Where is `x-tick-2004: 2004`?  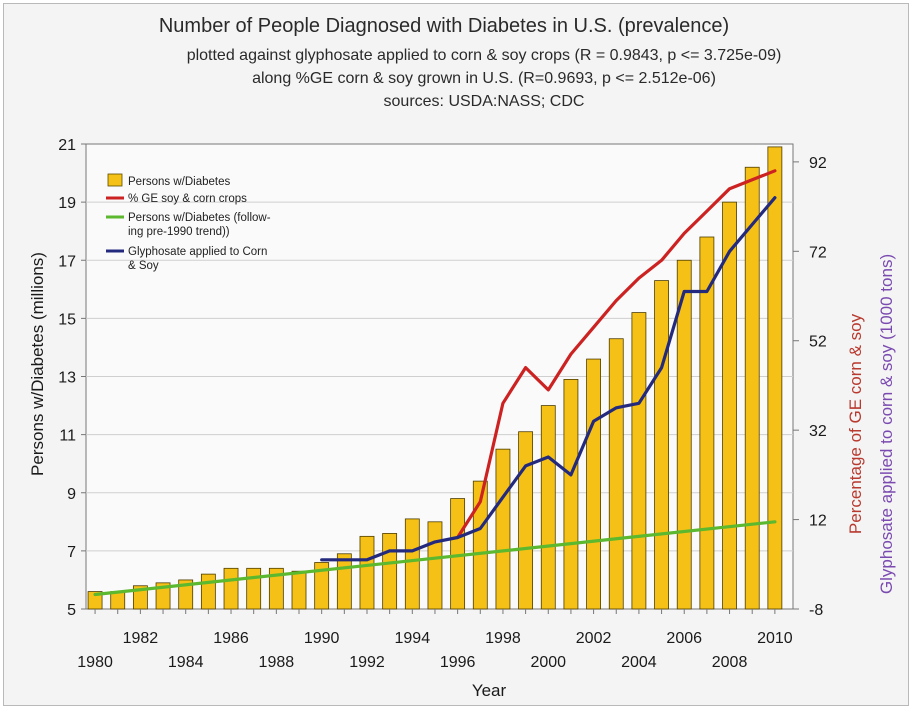 x-tick-2004: 2004 is located at coordinates (639, 662).